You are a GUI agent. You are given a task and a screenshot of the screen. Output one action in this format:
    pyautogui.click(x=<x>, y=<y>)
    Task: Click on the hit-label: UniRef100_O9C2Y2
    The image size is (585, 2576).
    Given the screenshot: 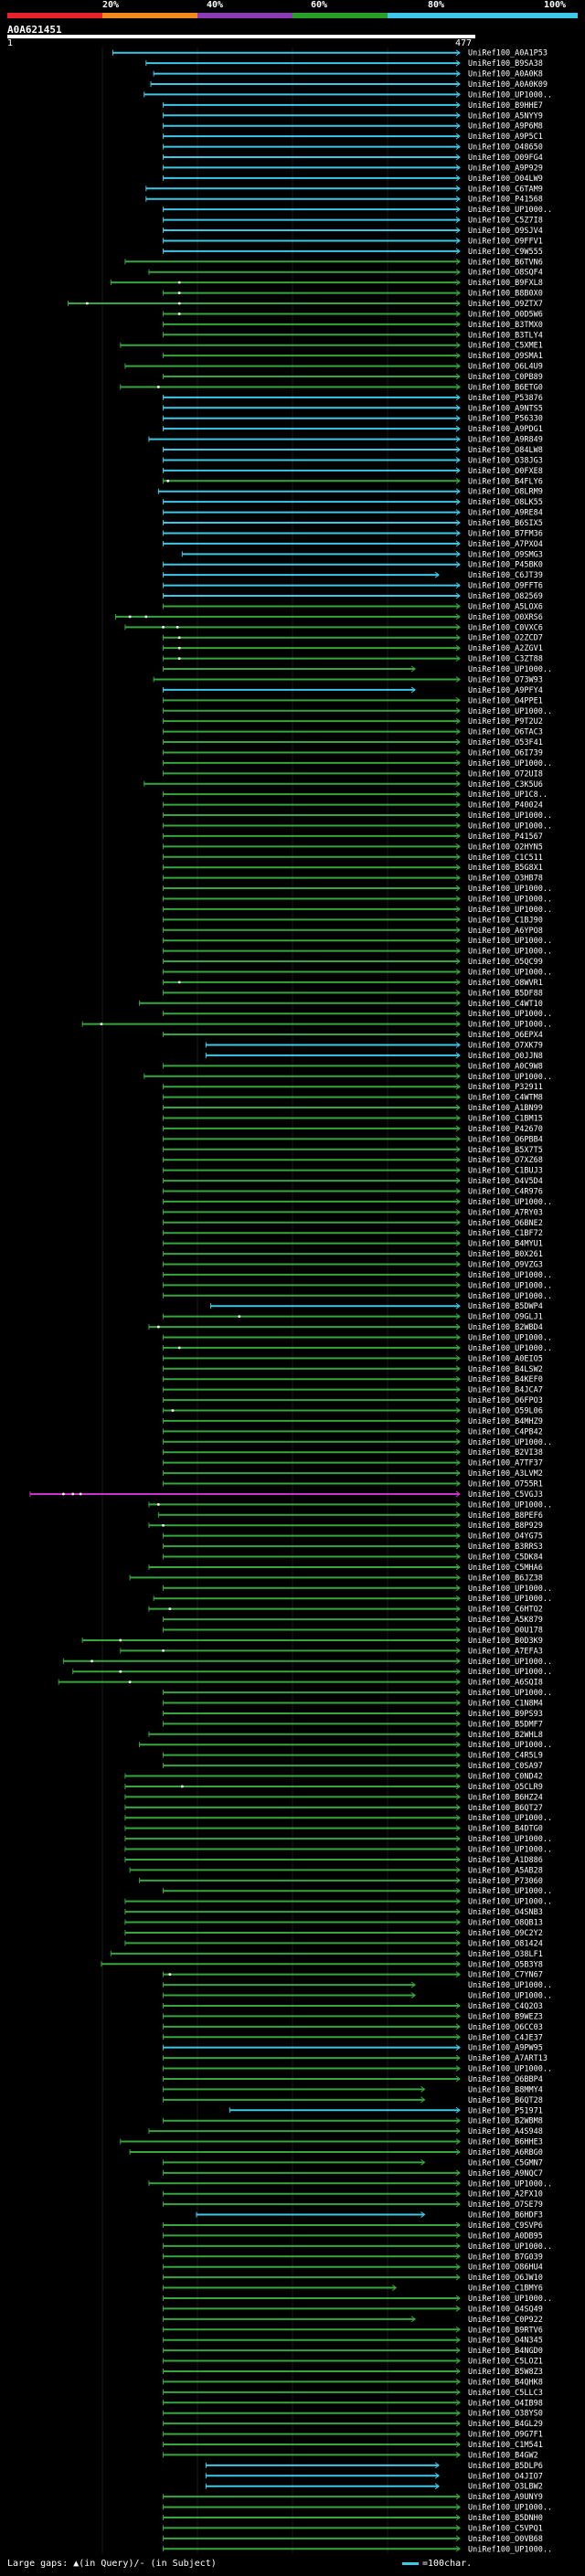 What is the action you would take?
    pyautogui.click(x=506, y=1933)
    